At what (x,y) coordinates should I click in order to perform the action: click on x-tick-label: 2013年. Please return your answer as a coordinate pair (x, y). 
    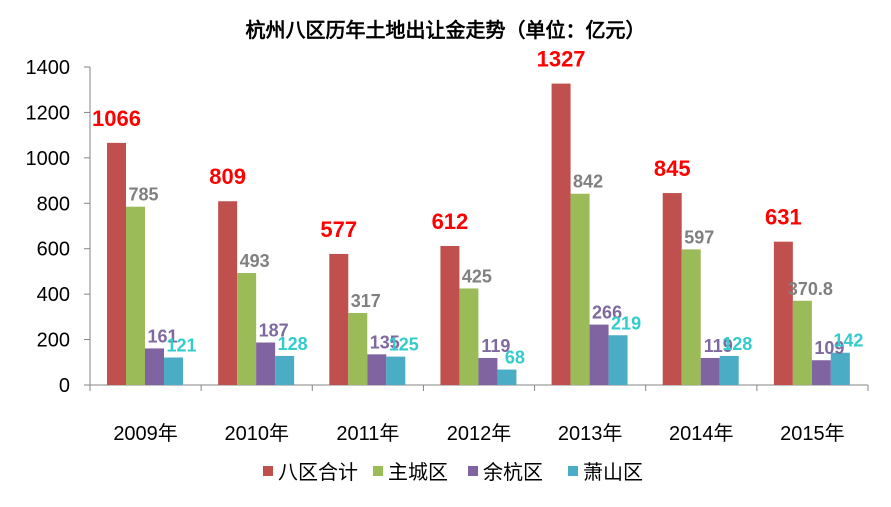
    Looking at the image, I should click on (590, 433).